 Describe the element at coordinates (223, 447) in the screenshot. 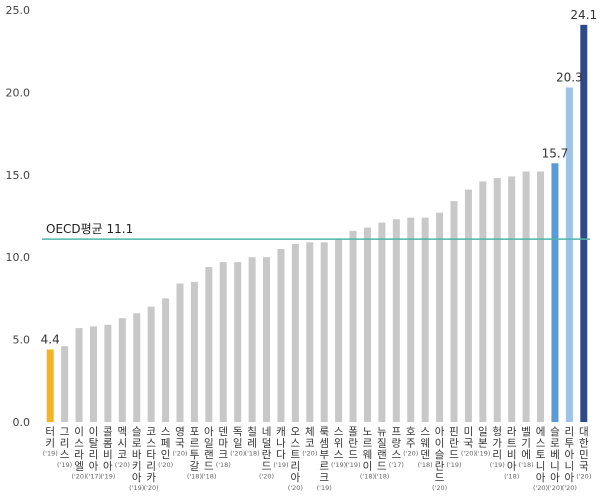

I see `x-tick-label: 덴 마 크('18)` at that location.